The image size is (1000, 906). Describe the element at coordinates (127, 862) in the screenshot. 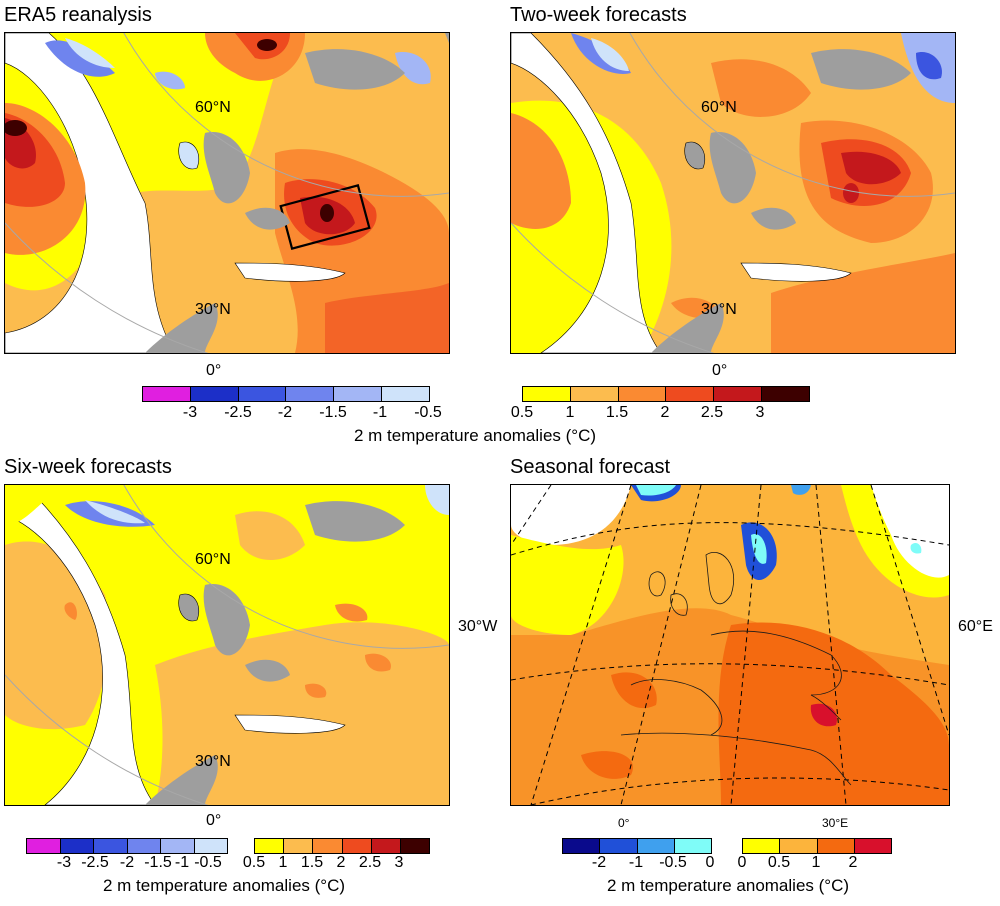

I see `bottom-left-cold-tick: -2` at that location.